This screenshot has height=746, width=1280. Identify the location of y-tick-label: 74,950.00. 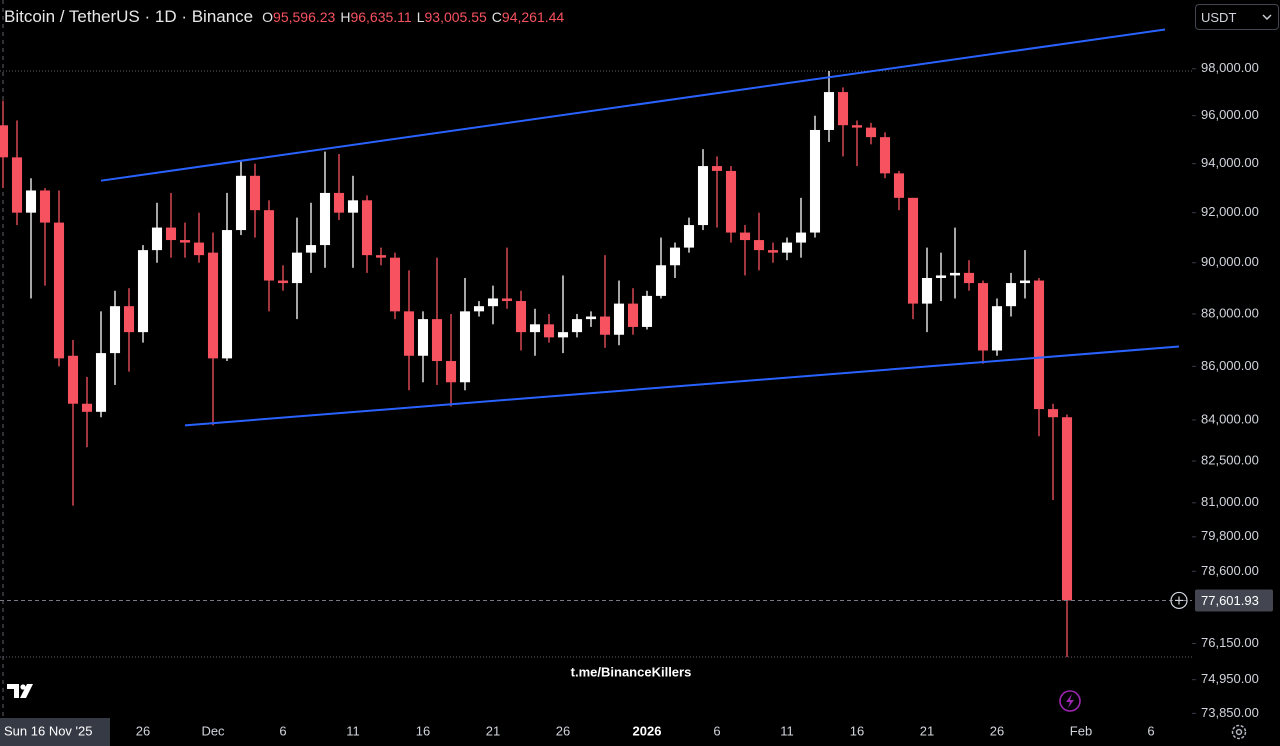
(1230, 678).